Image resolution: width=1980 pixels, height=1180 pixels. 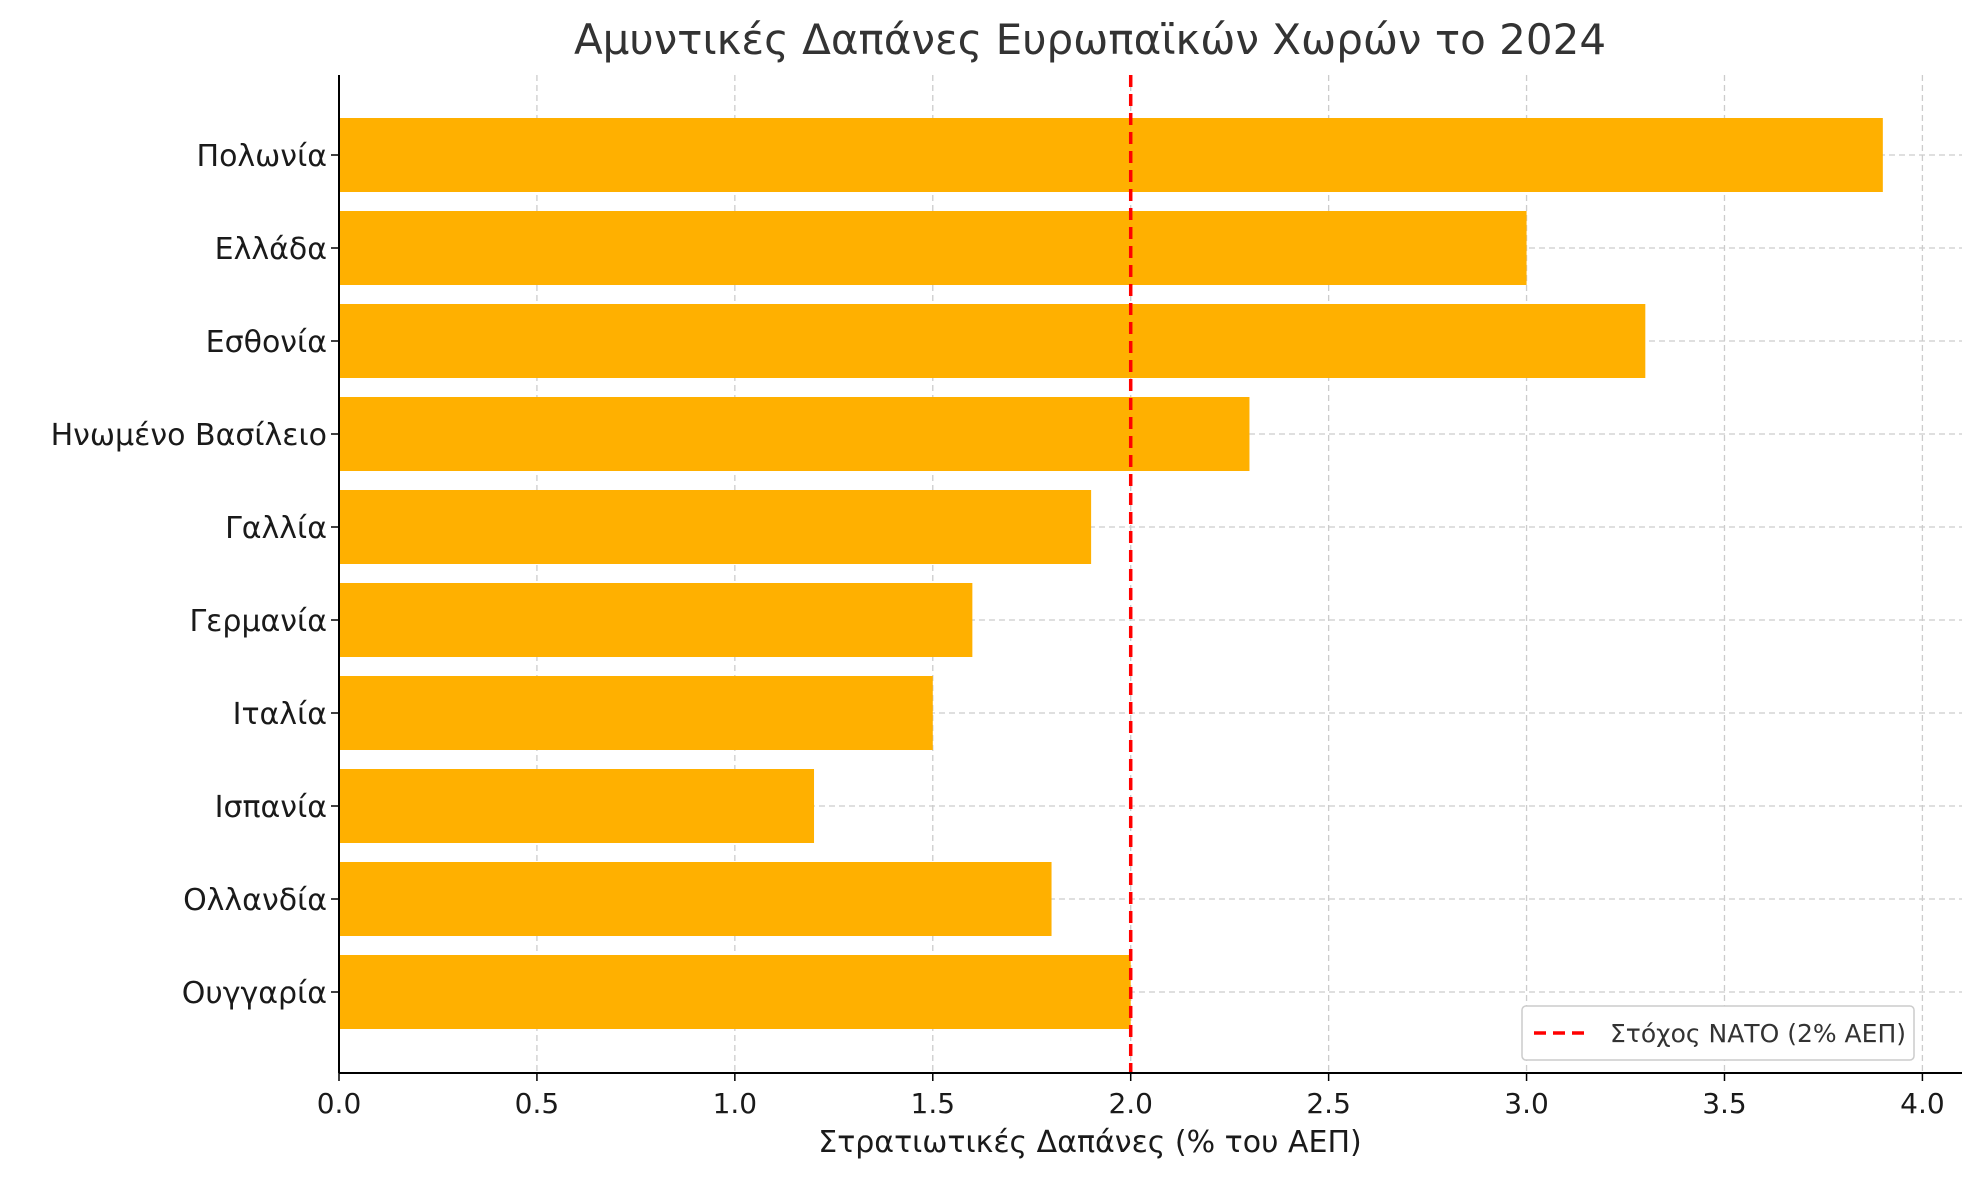 I want to click on y-tick-label: Ελλάδα, so click(x=271, y=249).